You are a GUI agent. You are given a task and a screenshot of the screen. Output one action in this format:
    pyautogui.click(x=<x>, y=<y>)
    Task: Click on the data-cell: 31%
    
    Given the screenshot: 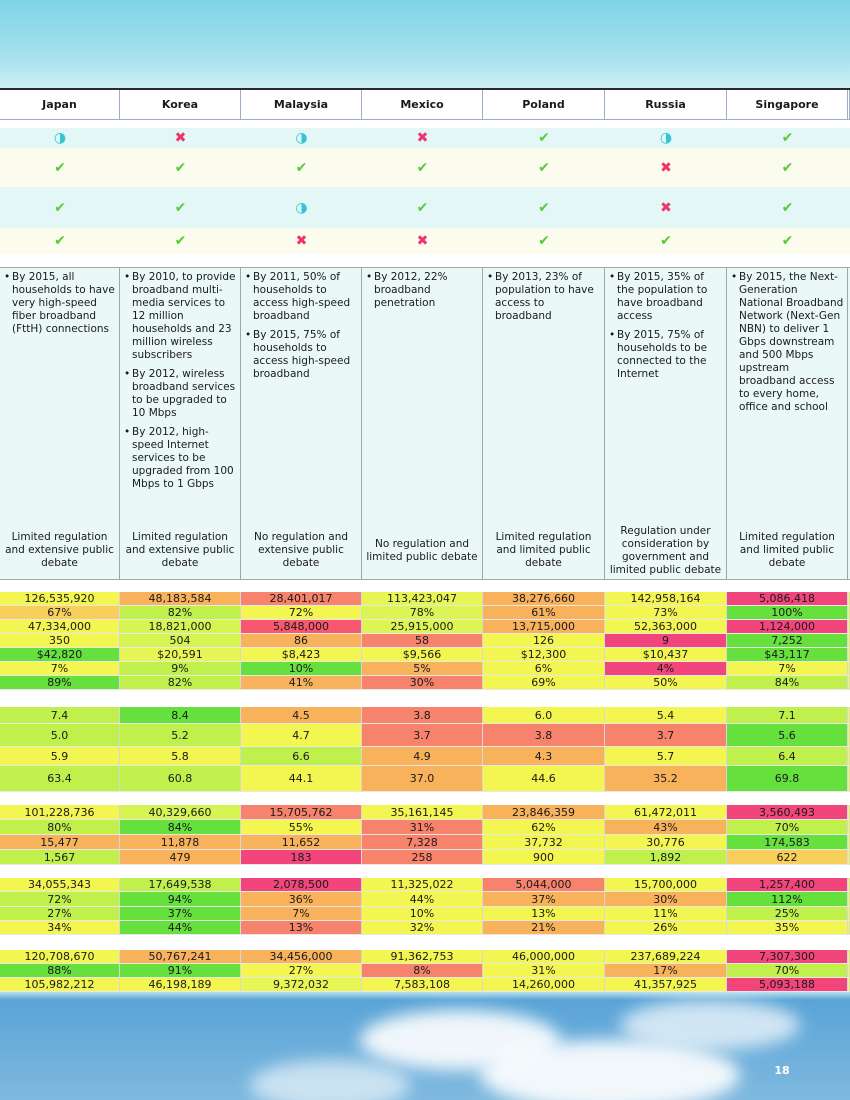 What is the action you would take?
    pyautogui.click(x=544, y=971)
    